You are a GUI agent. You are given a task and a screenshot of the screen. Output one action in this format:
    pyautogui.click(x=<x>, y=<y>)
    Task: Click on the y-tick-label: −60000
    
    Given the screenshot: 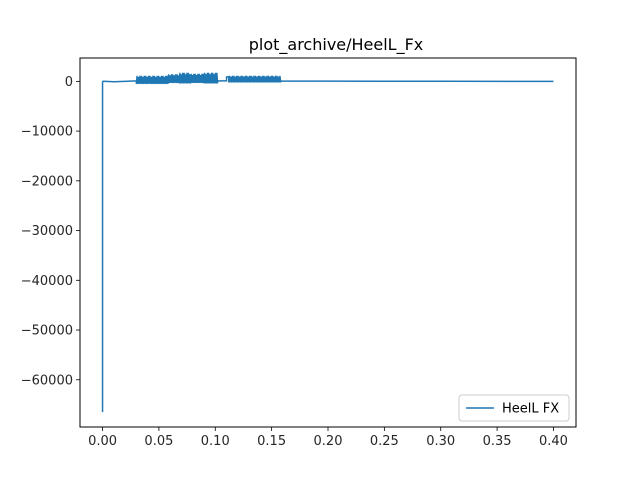 What is the action you would take?
    pyautogui.click(x=47, y=380)
    